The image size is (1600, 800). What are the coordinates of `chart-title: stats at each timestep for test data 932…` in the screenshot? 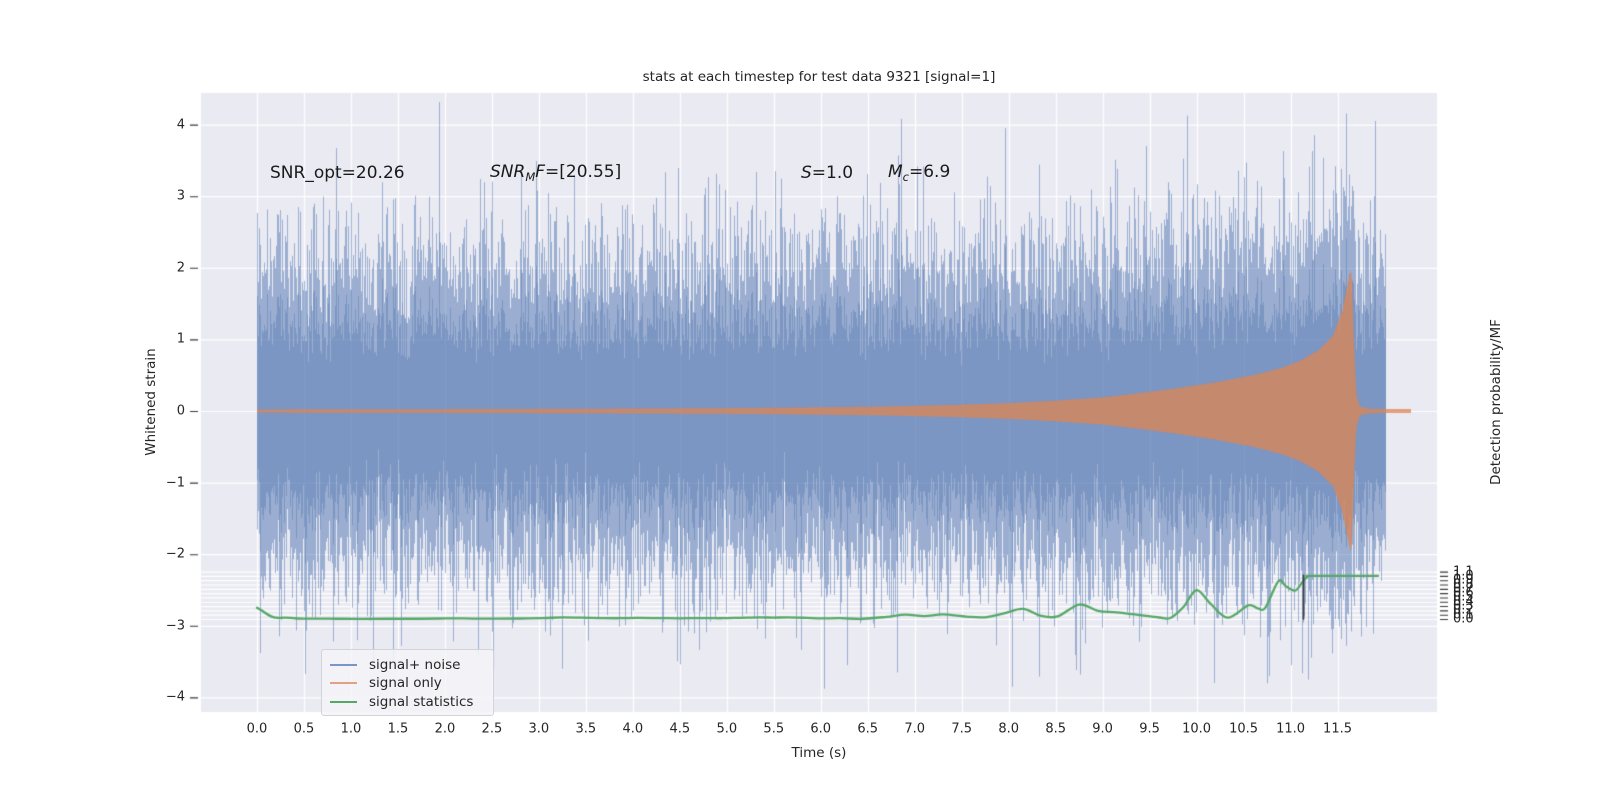 It's located at (819, 77).